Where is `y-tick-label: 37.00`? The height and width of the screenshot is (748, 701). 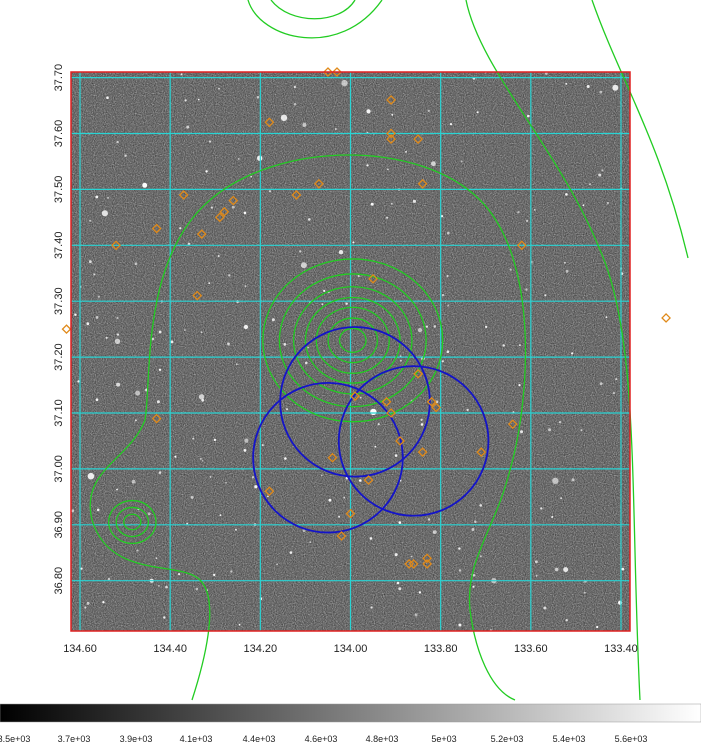
y-tick-label: 37.00 is located at coordinates (59, 469).